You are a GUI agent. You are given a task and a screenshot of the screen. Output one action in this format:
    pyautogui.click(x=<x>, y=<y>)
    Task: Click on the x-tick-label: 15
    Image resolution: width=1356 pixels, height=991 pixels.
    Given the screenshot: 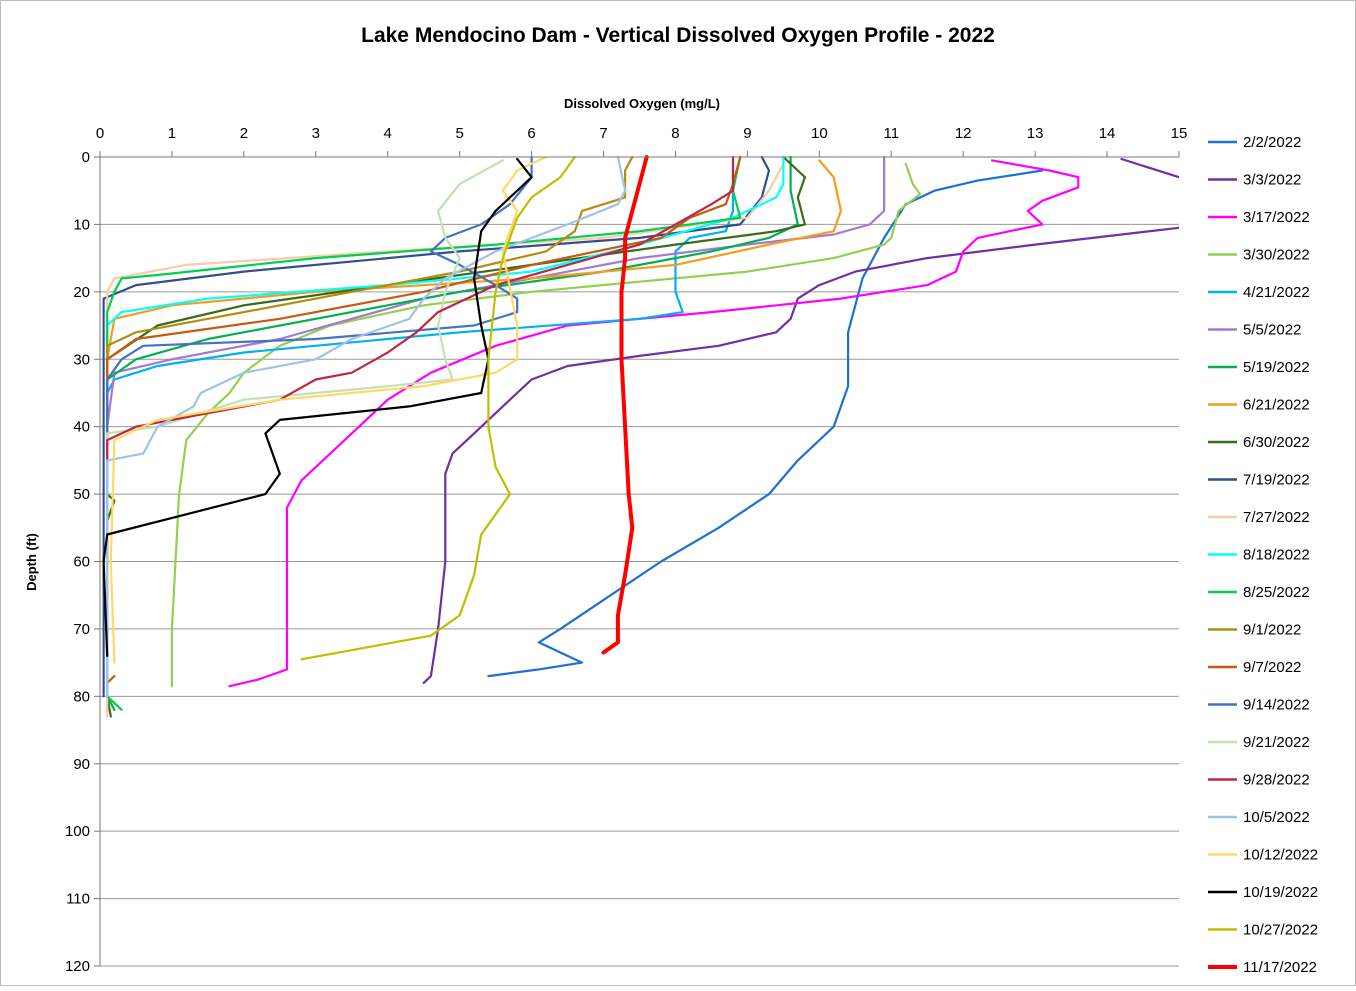 What is the action you would take?
    pyautogui.click(x=1179, y=133)
    